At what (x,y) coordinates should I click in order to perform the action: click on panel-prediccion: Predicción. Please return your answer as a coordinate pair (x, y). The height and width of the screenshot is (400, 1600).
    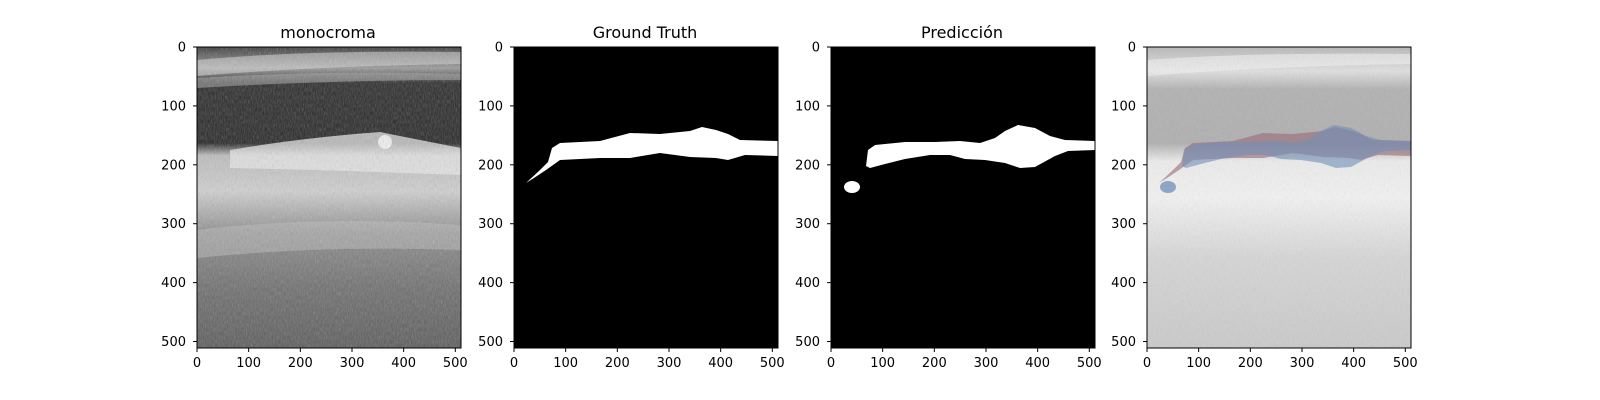
    Looking at the image, I should click on (963, 185).